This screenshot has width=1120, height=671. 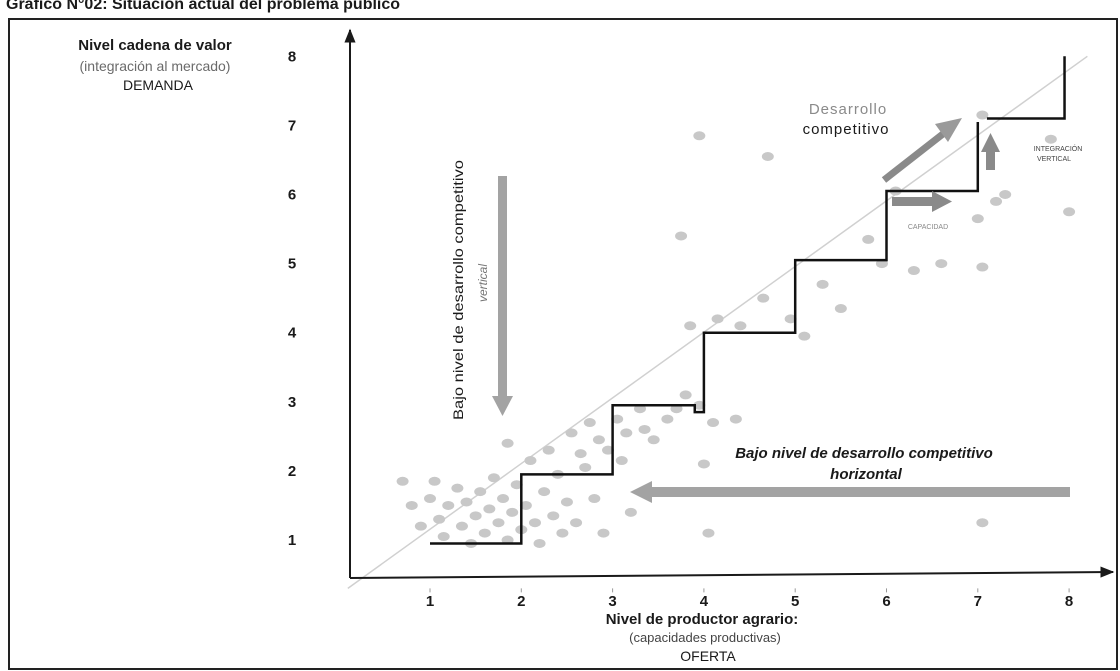 I want to click on y-tick-label: 6, so click(x=292, y=195).